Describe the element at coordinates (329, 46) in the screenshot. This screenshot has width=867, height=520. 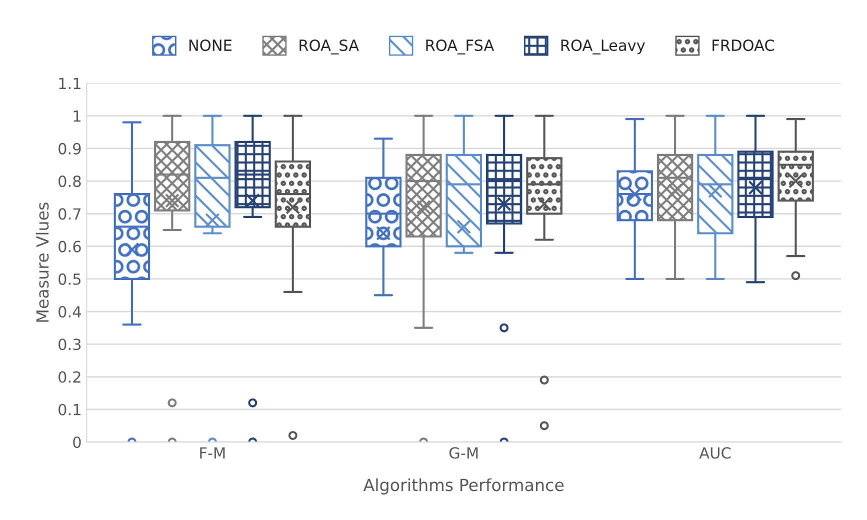
I see `legend-label: ROA_SA` at that location.